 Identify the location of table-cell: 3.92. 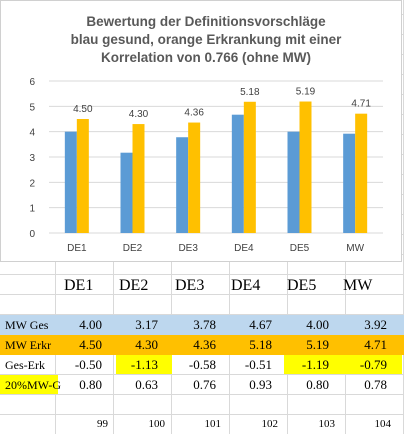
(375, 324).